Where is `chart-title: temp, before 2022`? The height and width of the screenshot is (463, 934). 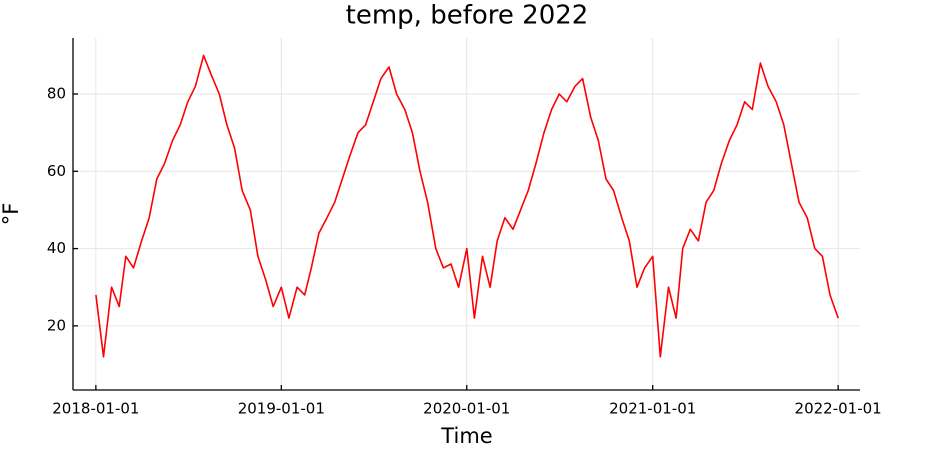
chart-title: temp, before 2022 is located at coordinates (467, 16).